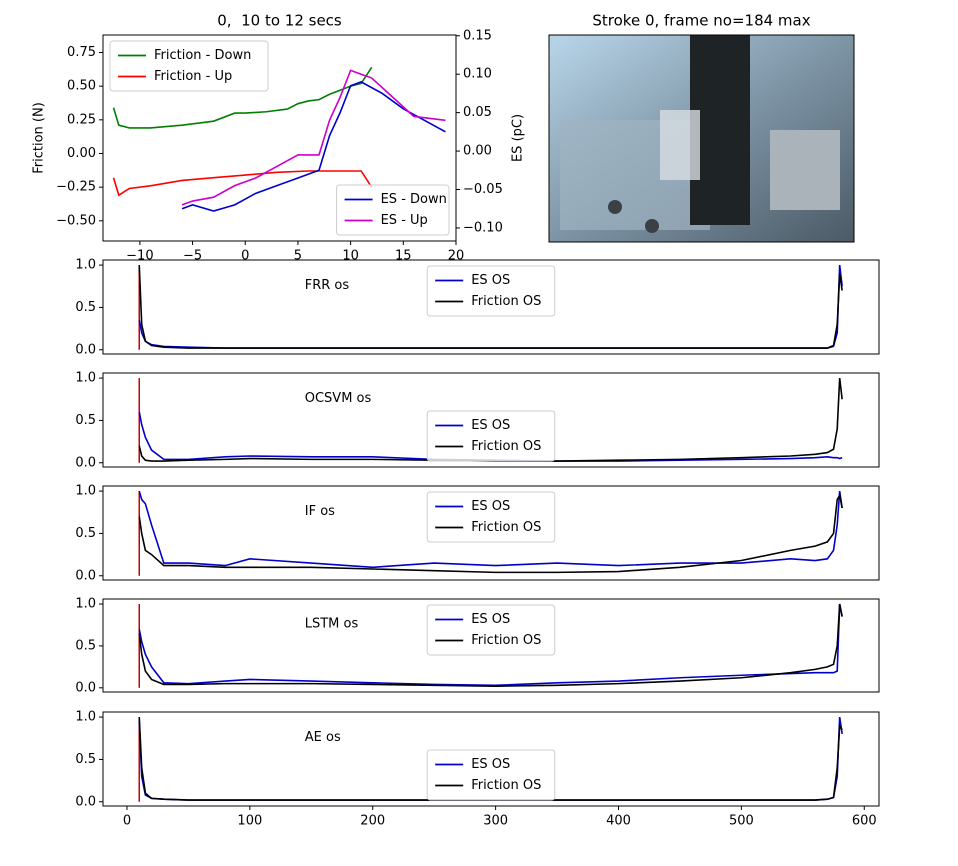  I want to click on frame-block, so click(680, 145).